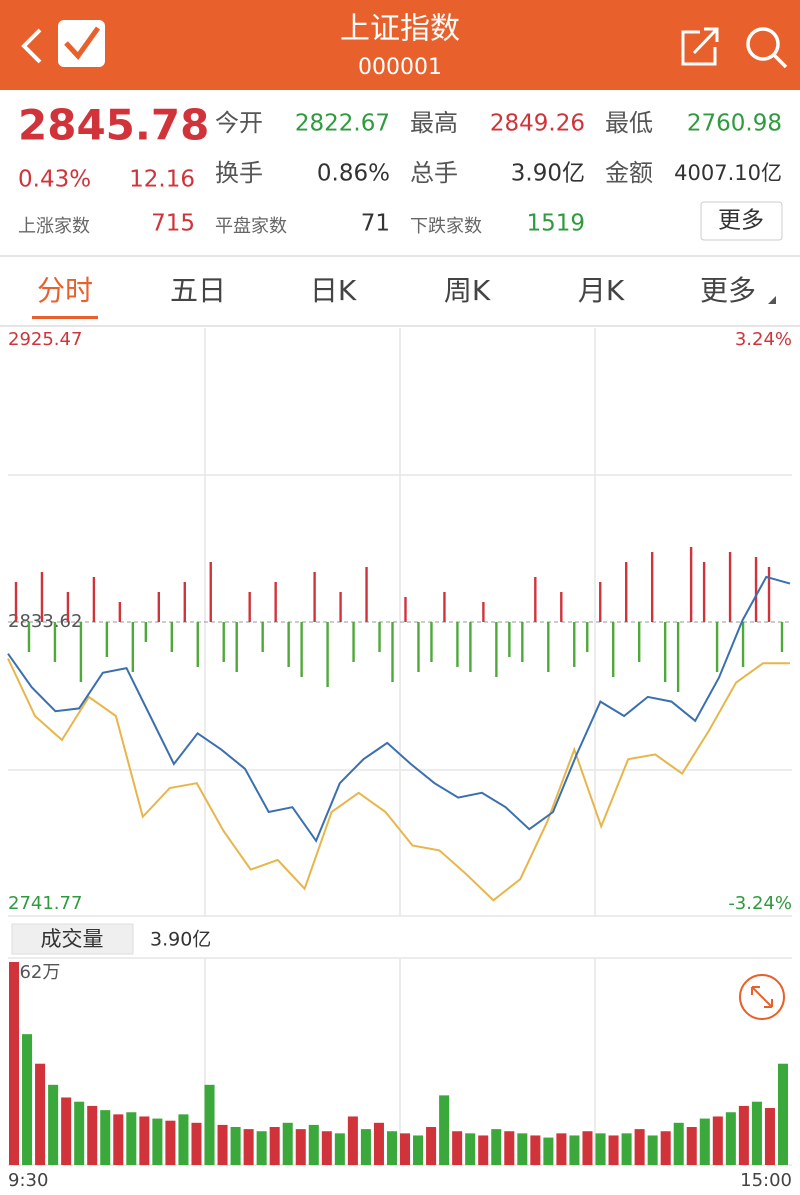  Describe the element at coordinates (54, 226) in the screenshot. I see `stat-label: 上涨家数` at that location.